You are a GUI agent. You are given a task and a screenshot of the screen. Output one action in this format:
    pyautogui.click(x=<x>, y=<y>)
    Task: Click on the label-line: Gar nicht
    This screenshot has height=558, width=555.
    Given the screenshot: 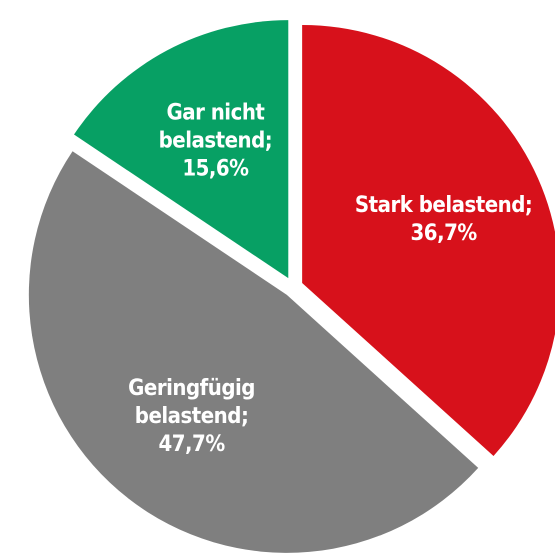 What is the action you would take?
    pyautogui.click(x=215, y=113)
    